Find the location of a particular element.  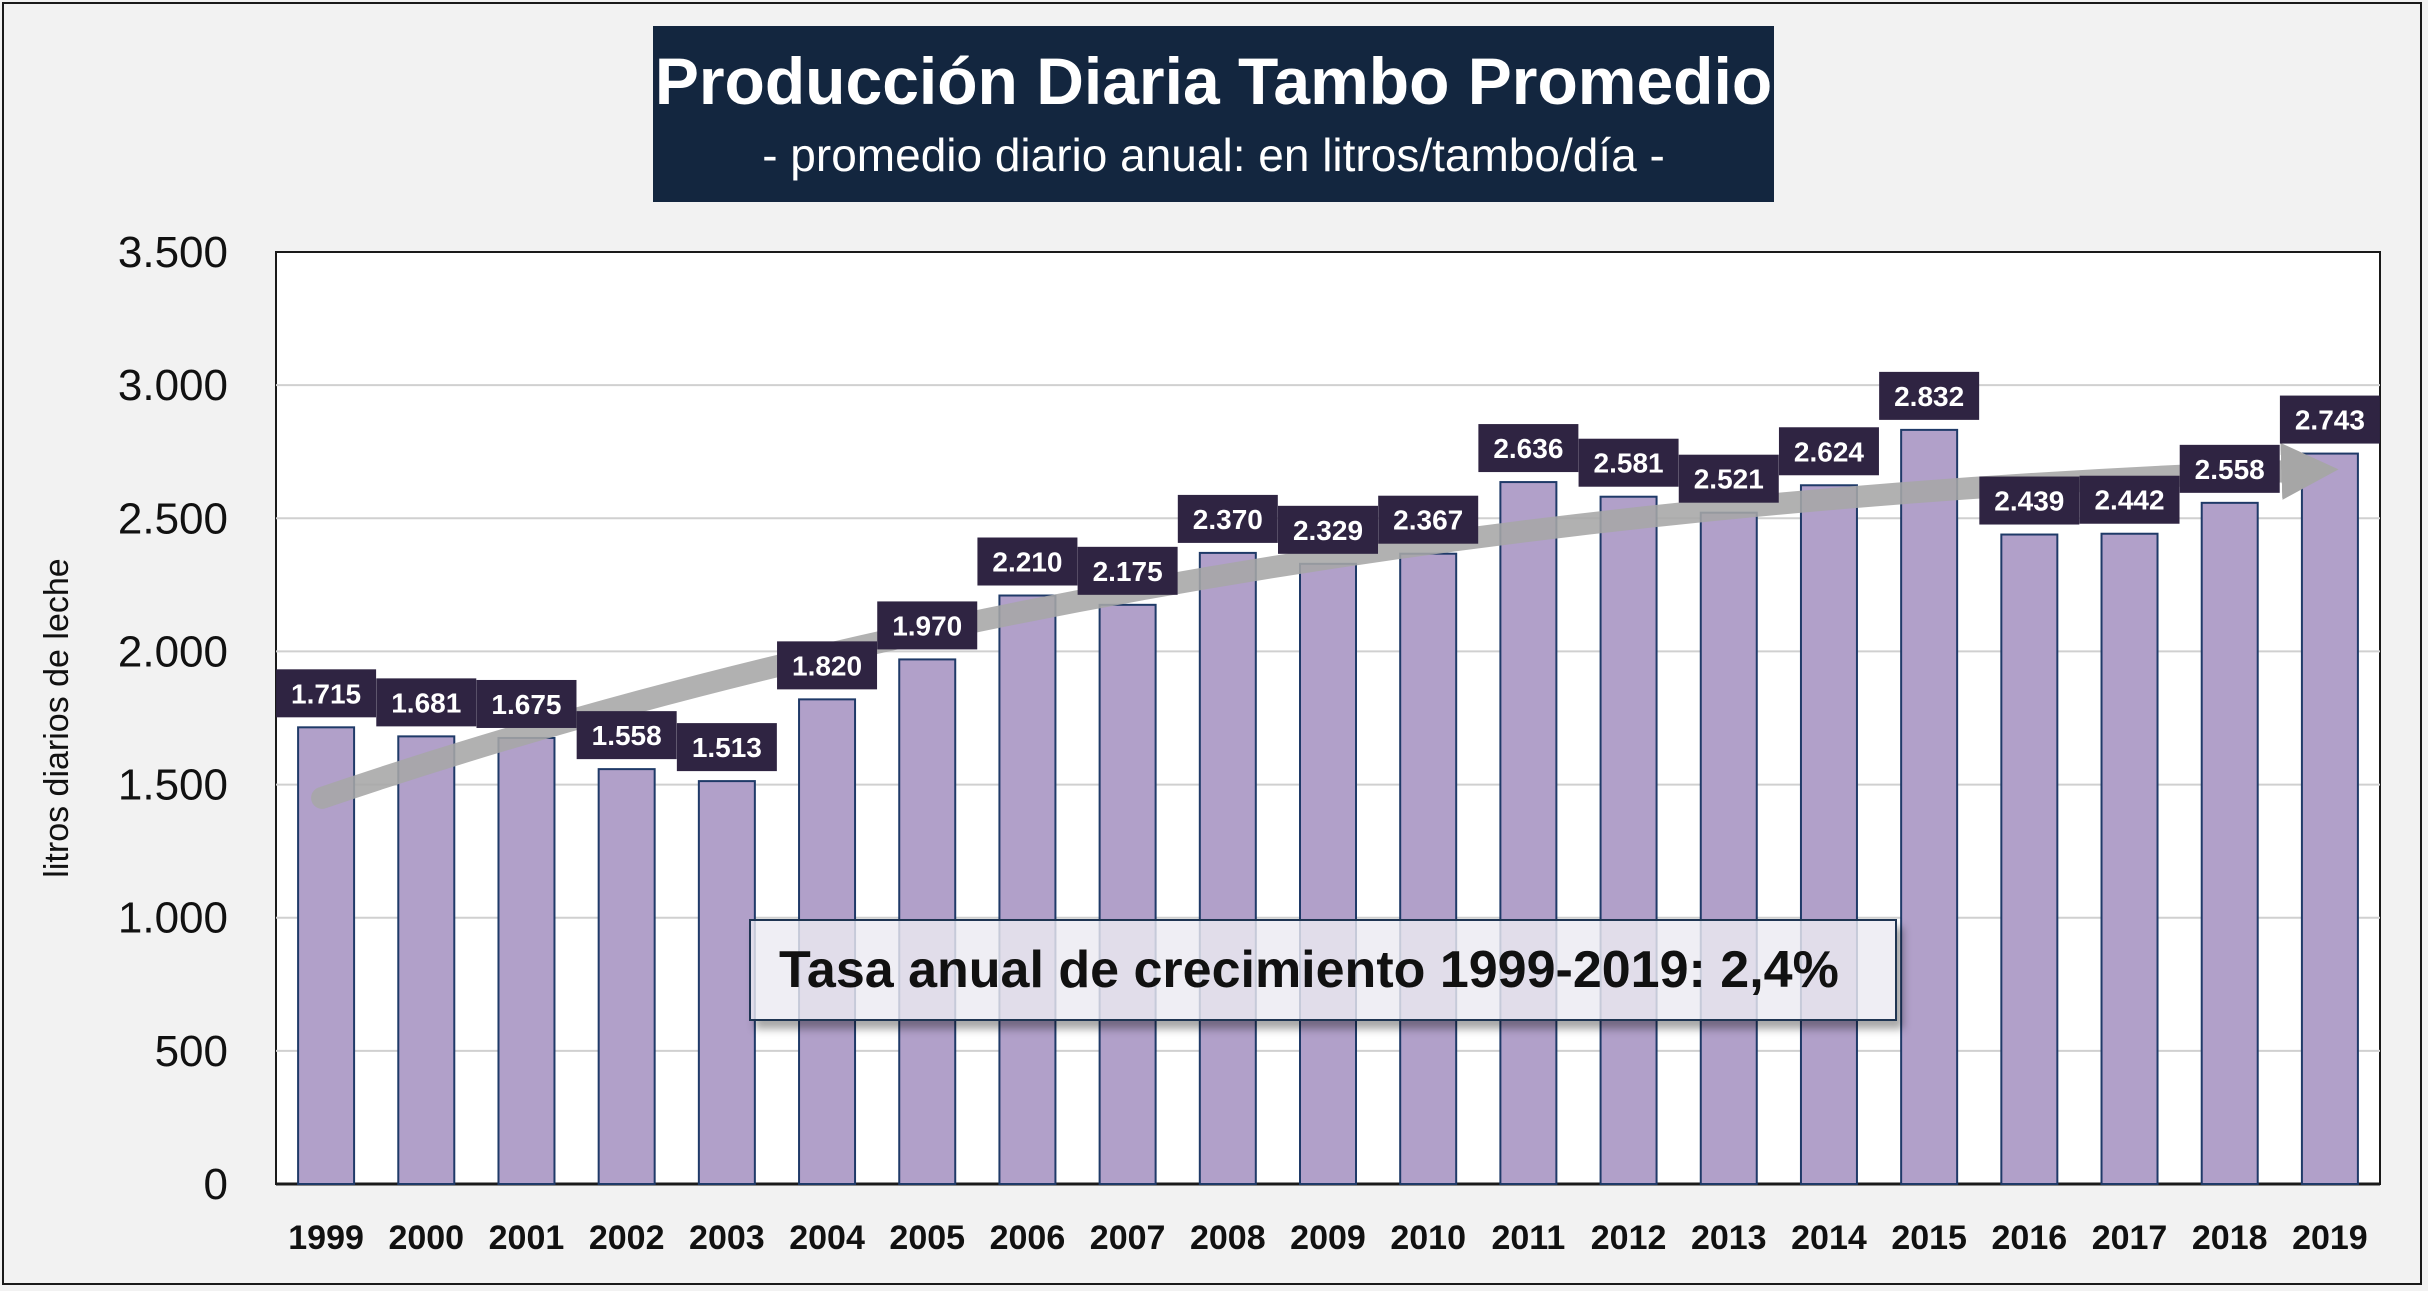

data-label: 2.439 is located at coordinates (2029, 501).